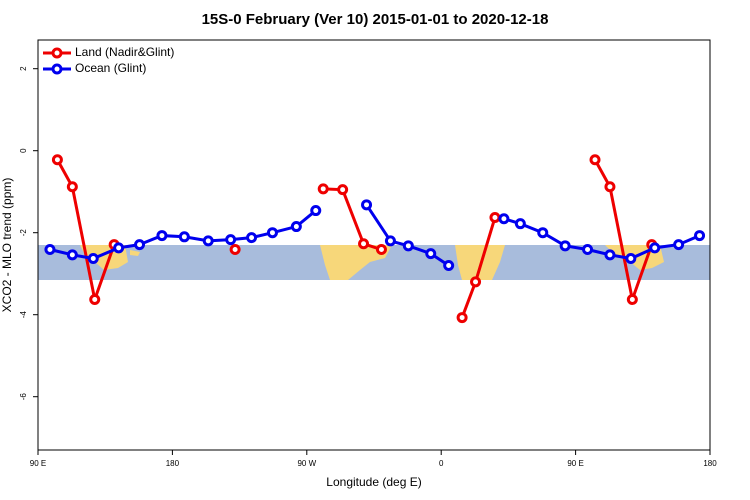  What do you see at coordinates (23, 68) in the screenshot?
I see `y-tick-label: 2` at bounding box center [23, 68].